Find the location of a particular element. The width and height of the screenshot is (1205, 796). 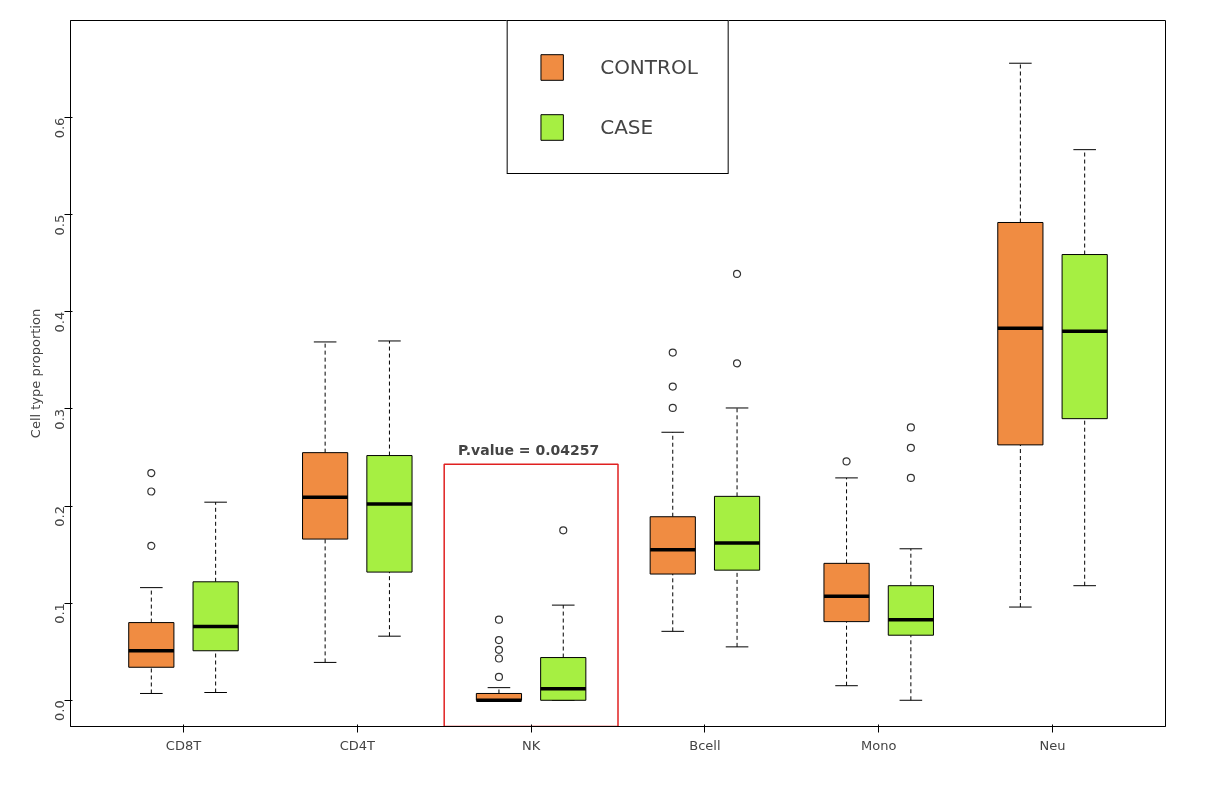

legend-label: CONTROL is located at coordinates (649, 67).